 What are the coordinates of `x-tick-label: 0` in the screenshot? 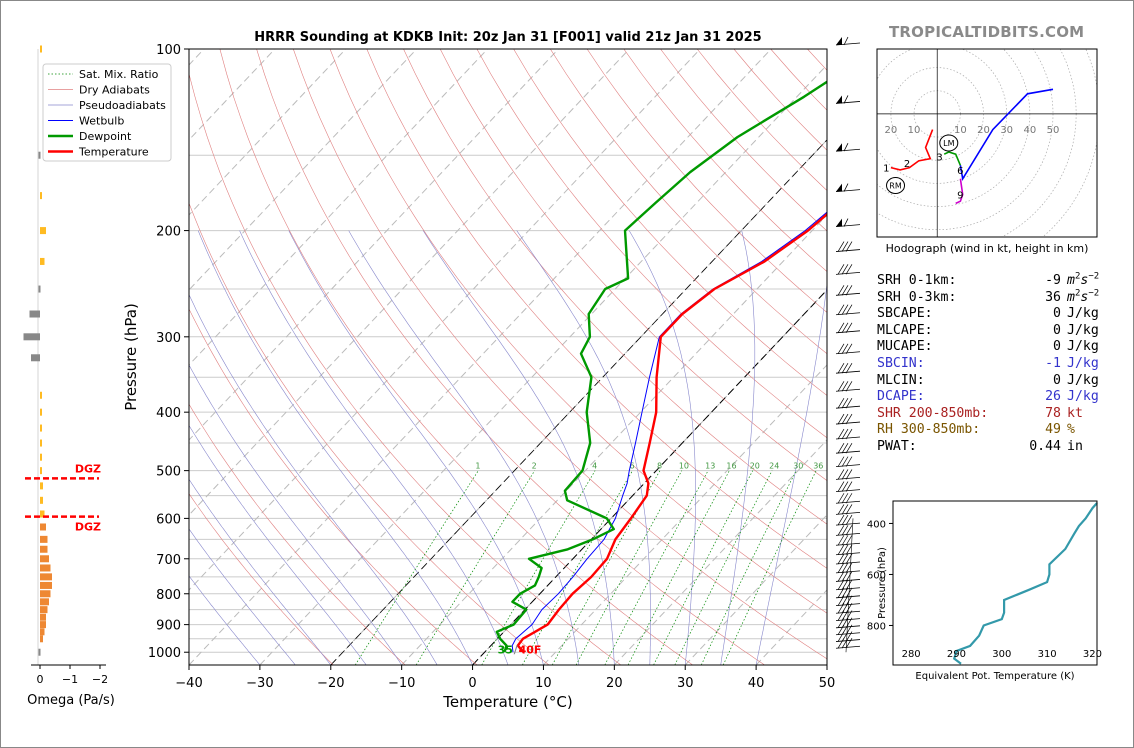 It's located at (472, 683).